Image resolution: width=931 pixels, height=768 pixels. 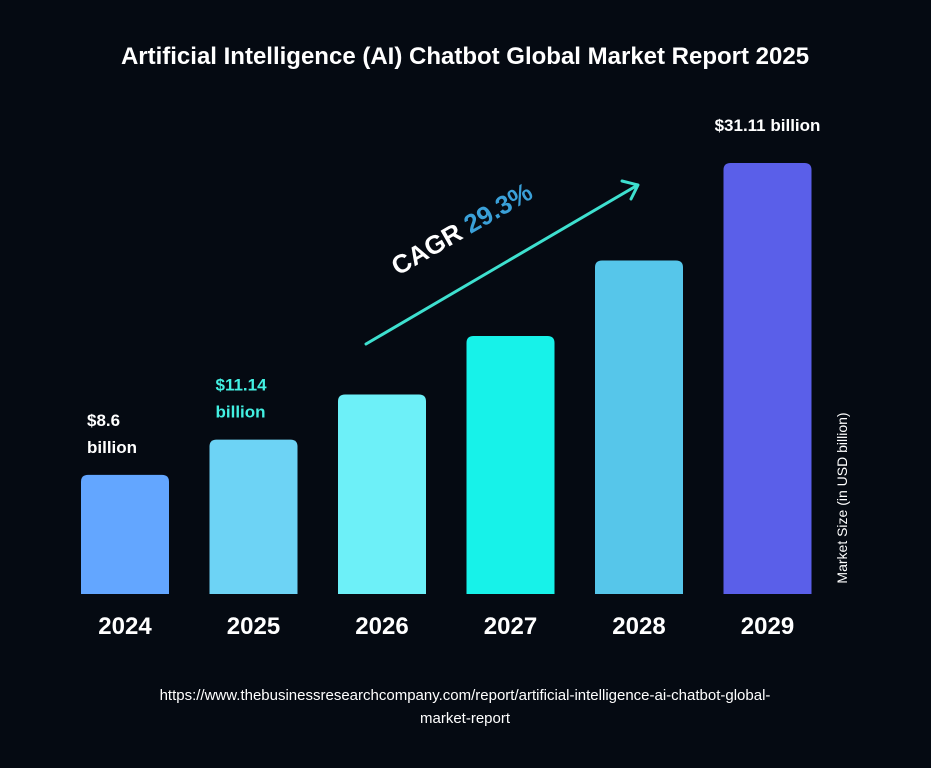 What do you see at coordinates (768, 125) in the screenshot?
I see `data-label-2029-line-1: $31.11 billion` at bounding box center [768, 125].